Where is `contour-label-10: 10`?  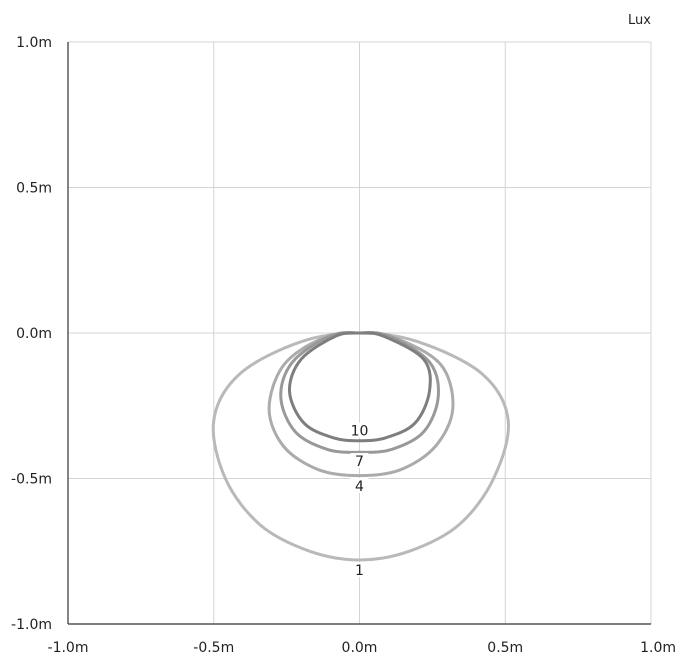 contour-label-10: 10 is located at coordinates (360, 431).